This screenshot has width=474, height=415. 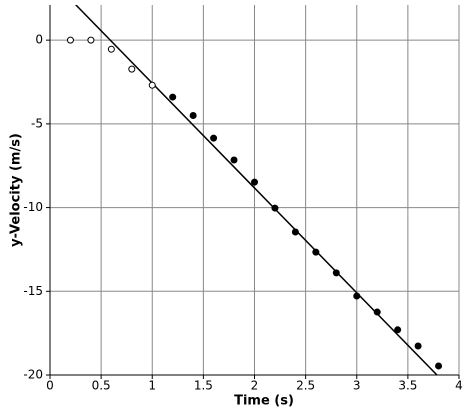 What do you see at coordinates (101, 386) in the screenshot?
I see `x-tick-label: 0.5` at bounding box center [101, 386].